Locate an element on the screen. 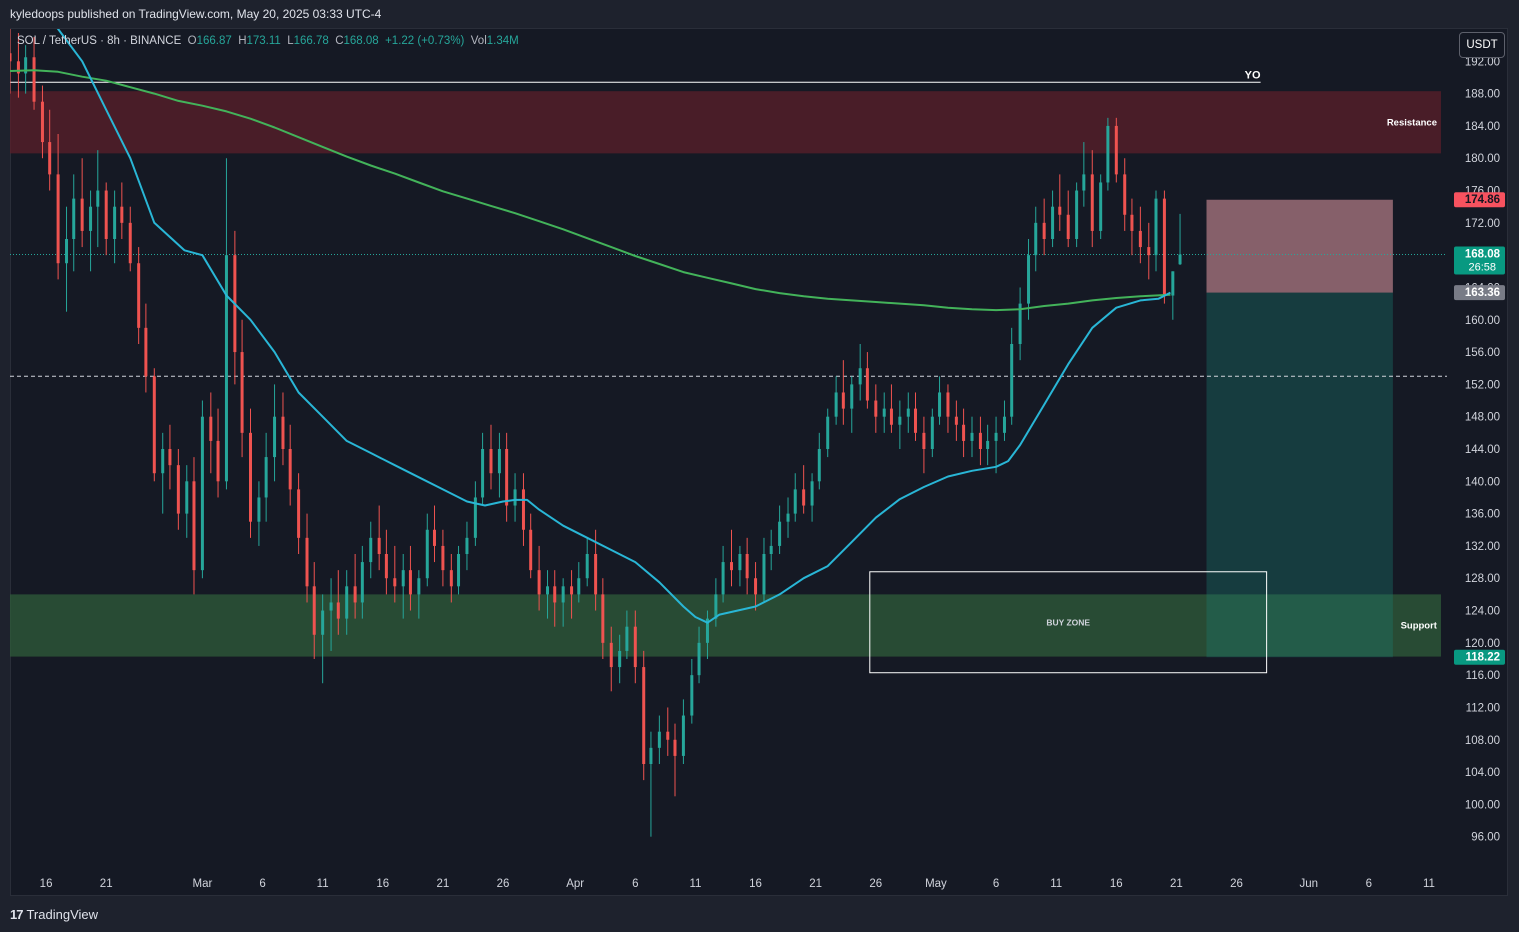 The image size is (1519, 932). y-axis-tick-label: 144.00 is located at coordinates (1482, 450).